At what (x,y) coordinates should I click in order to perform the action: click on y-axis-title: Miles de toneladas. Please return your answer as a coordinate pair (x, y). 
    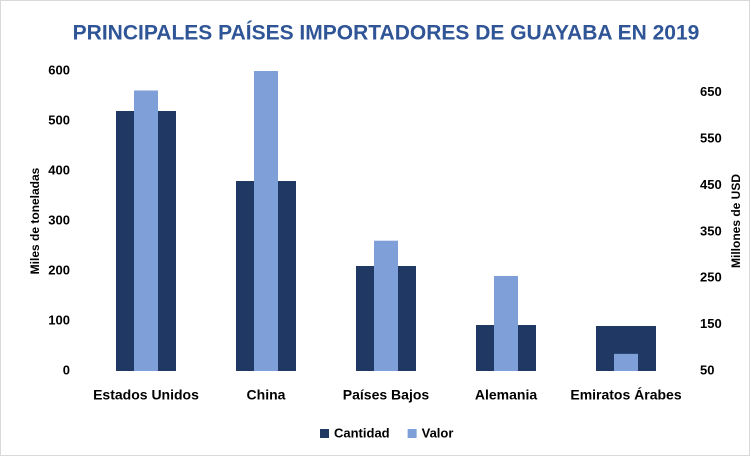
    Looking at the image, I should click on (35, 220).